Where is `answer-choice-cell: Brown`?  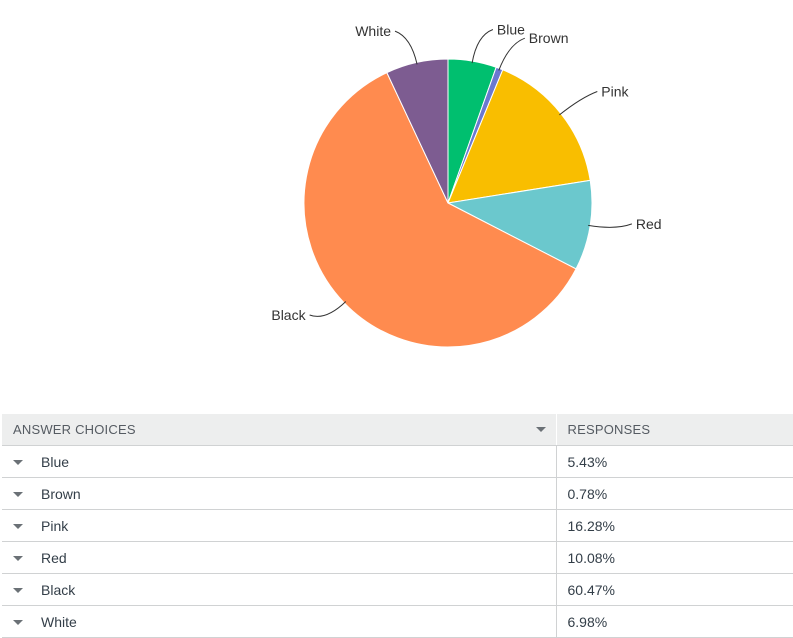 answer-choice-cell: Brown is located at coordinates (279, 493).